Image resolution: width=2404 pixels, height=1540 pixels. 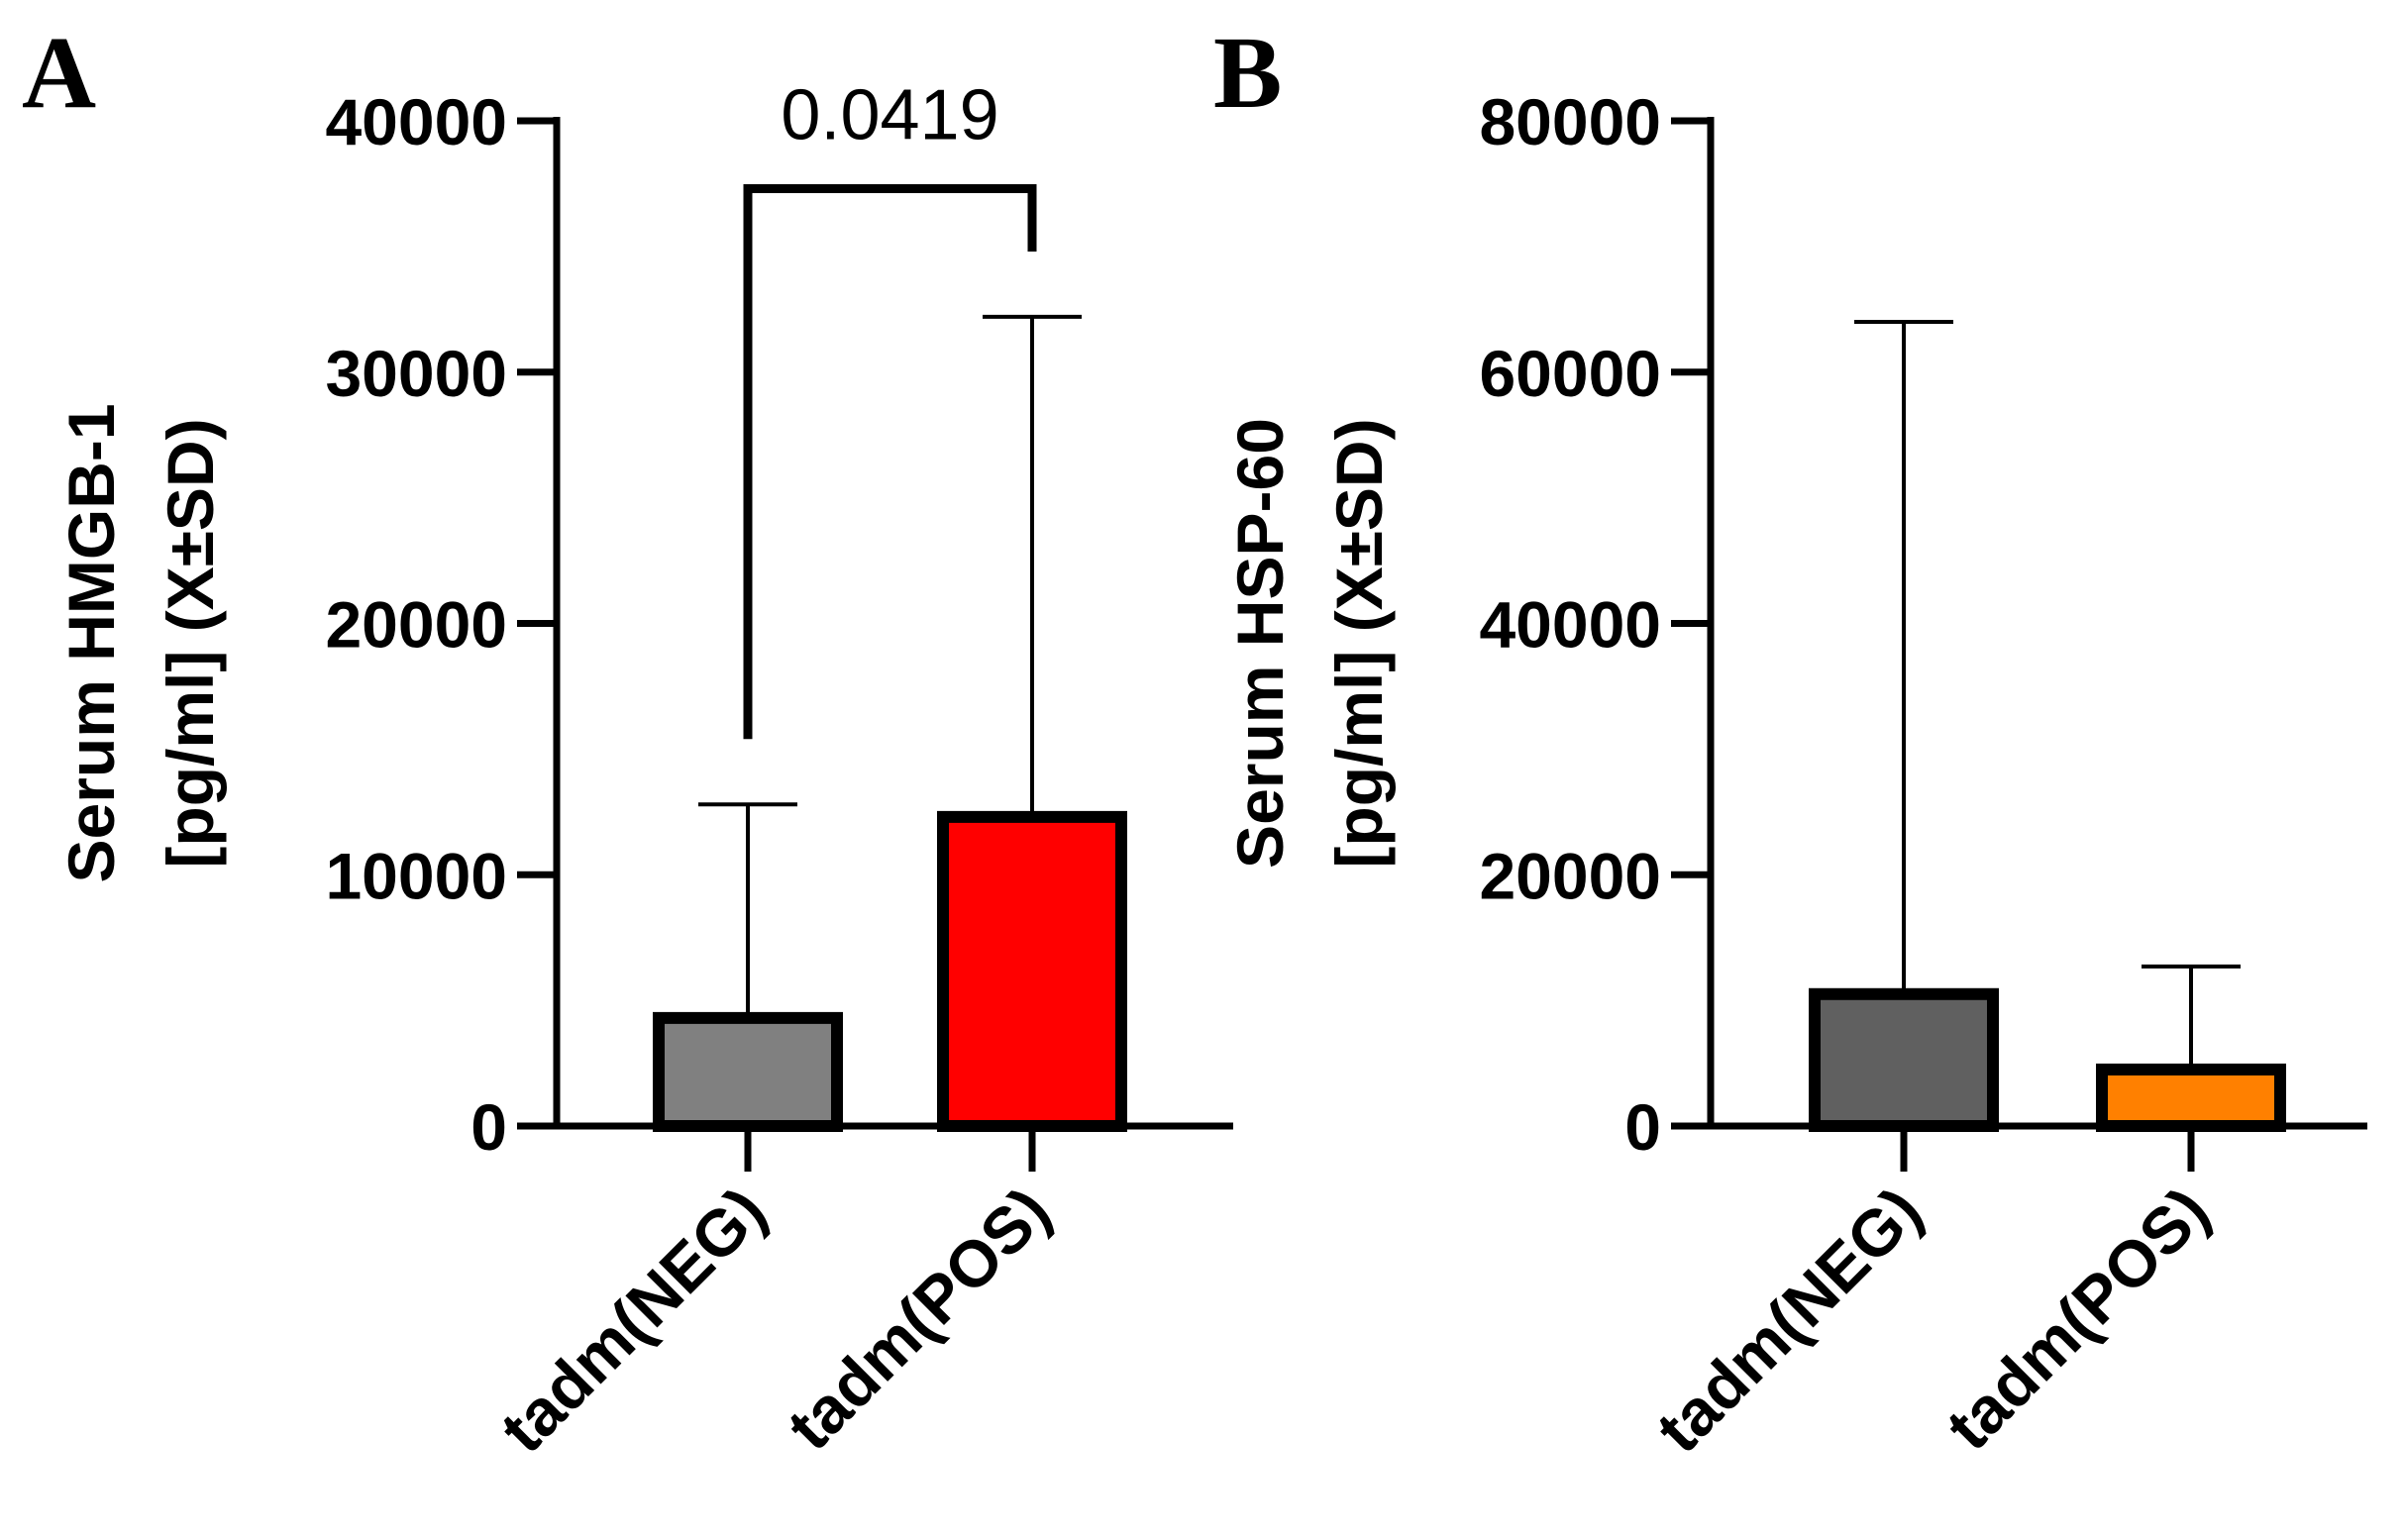 What do you see at coordinates (890, 462) in the screenshot?
I see `significance-bracket` at bounding box center [890, 462].